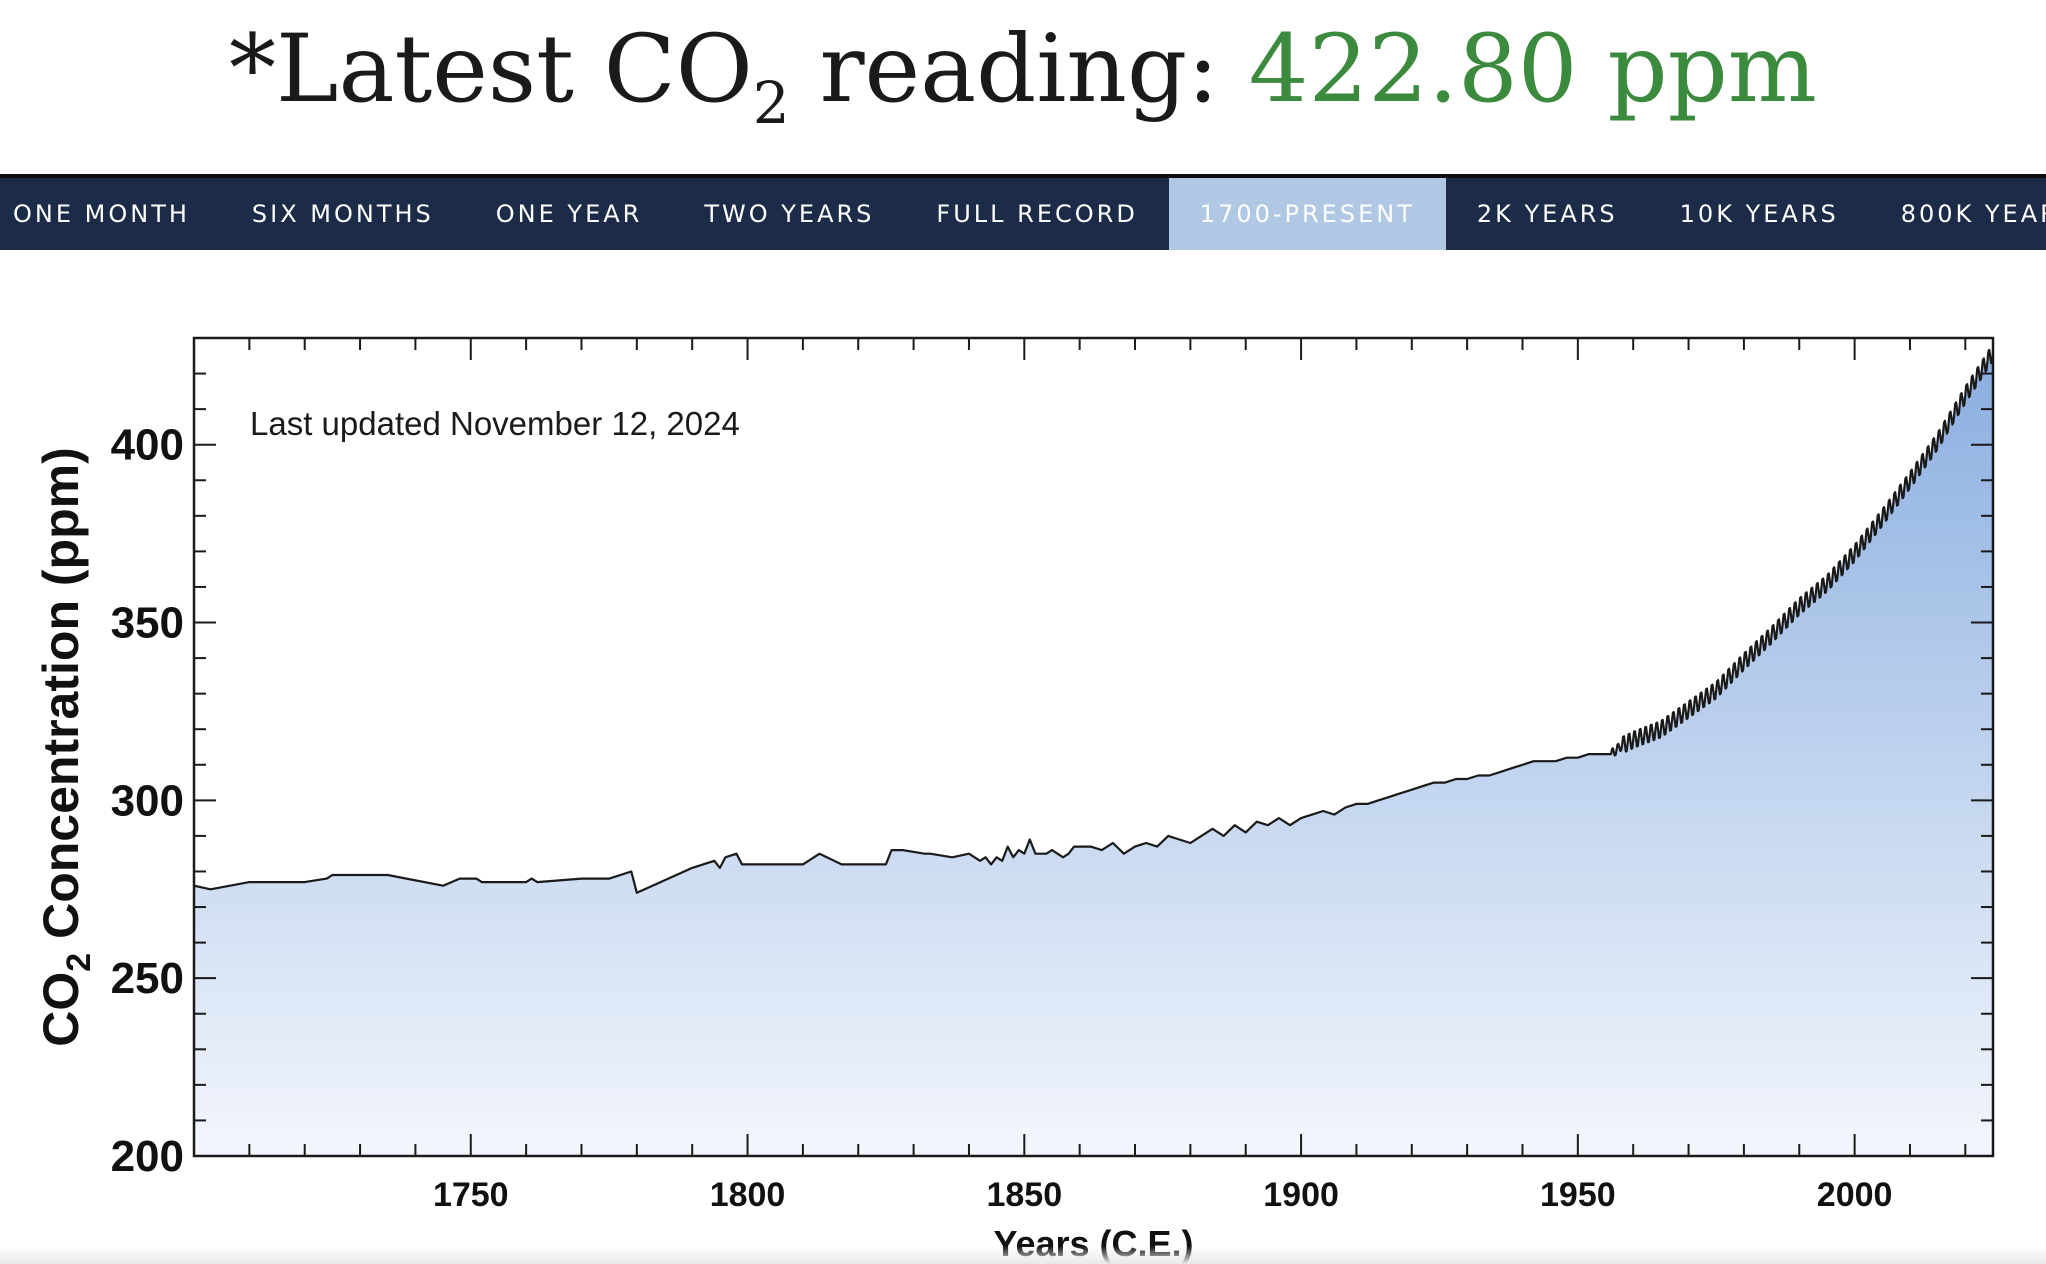 Image resolution: width=2046 pixels, height=1264 pixels. What do you see at coordinates (342, 214) in the screenshot?
I see `tab-six-months: SIX MONTHS` at bounding box center [342, 214].